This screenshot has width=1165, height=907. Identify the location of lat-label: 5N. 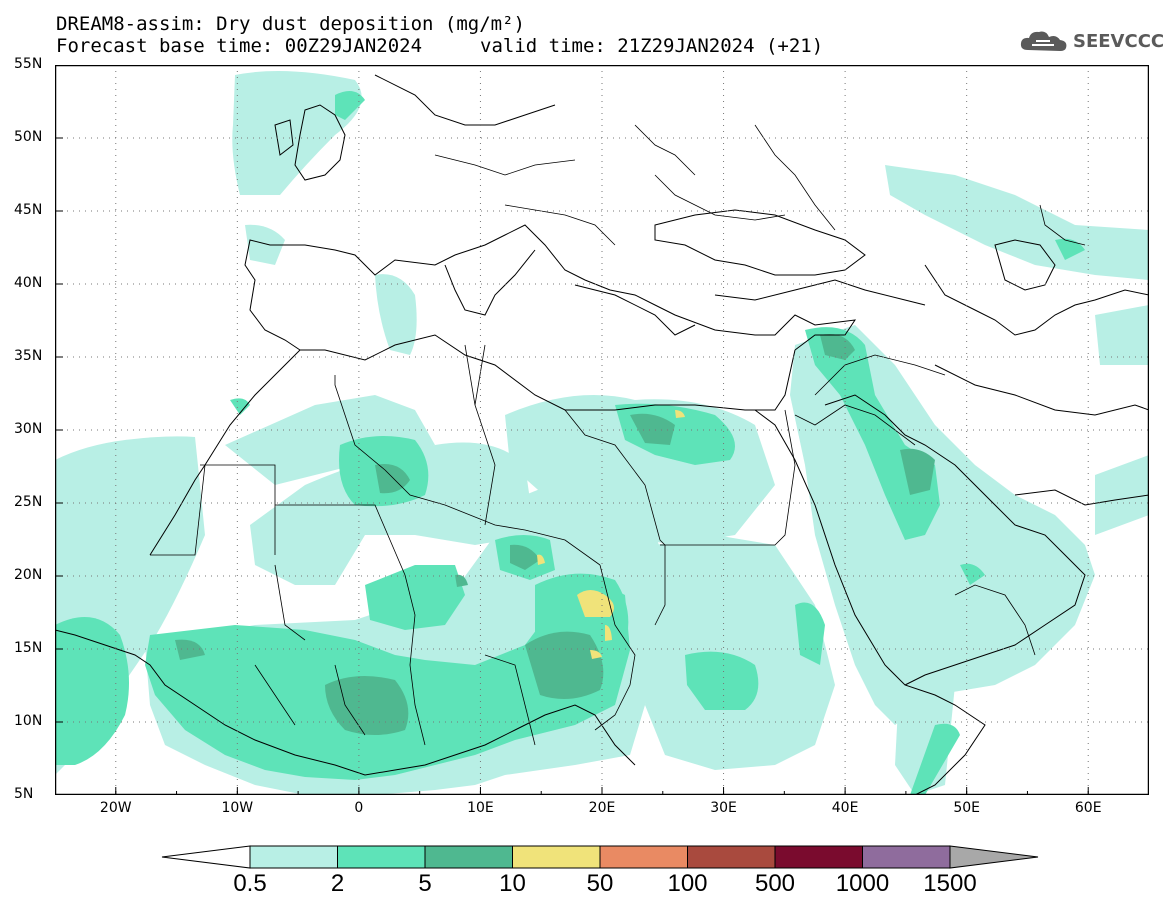
(24, 794).